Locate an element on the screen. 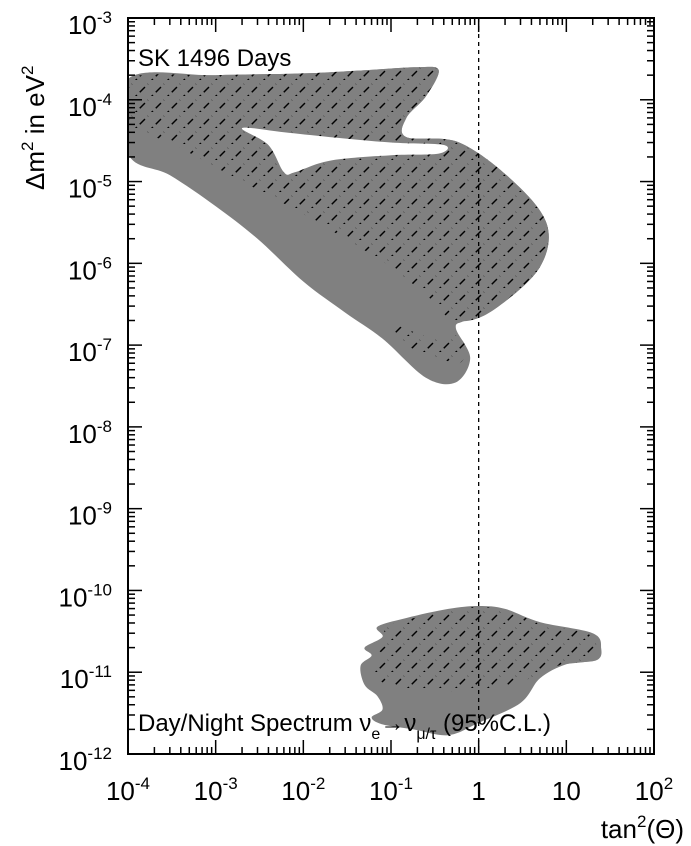  nu-e-subscript: e is located at coordinates (375, 734).